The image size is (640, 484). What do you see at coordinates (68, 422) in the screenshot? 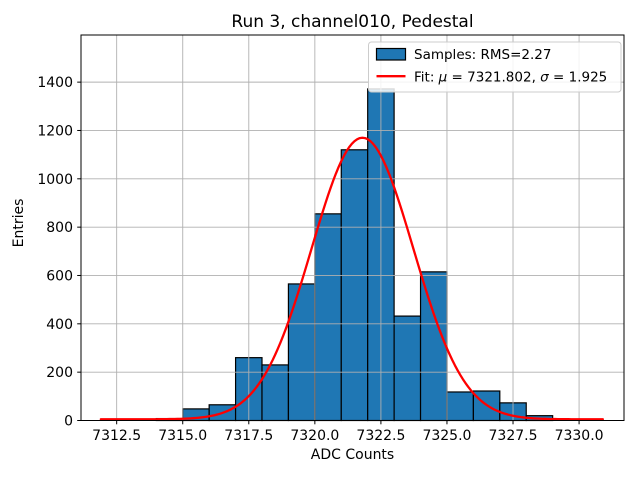
I see `y-tick-label: 0` at bounding box center [68, 422].